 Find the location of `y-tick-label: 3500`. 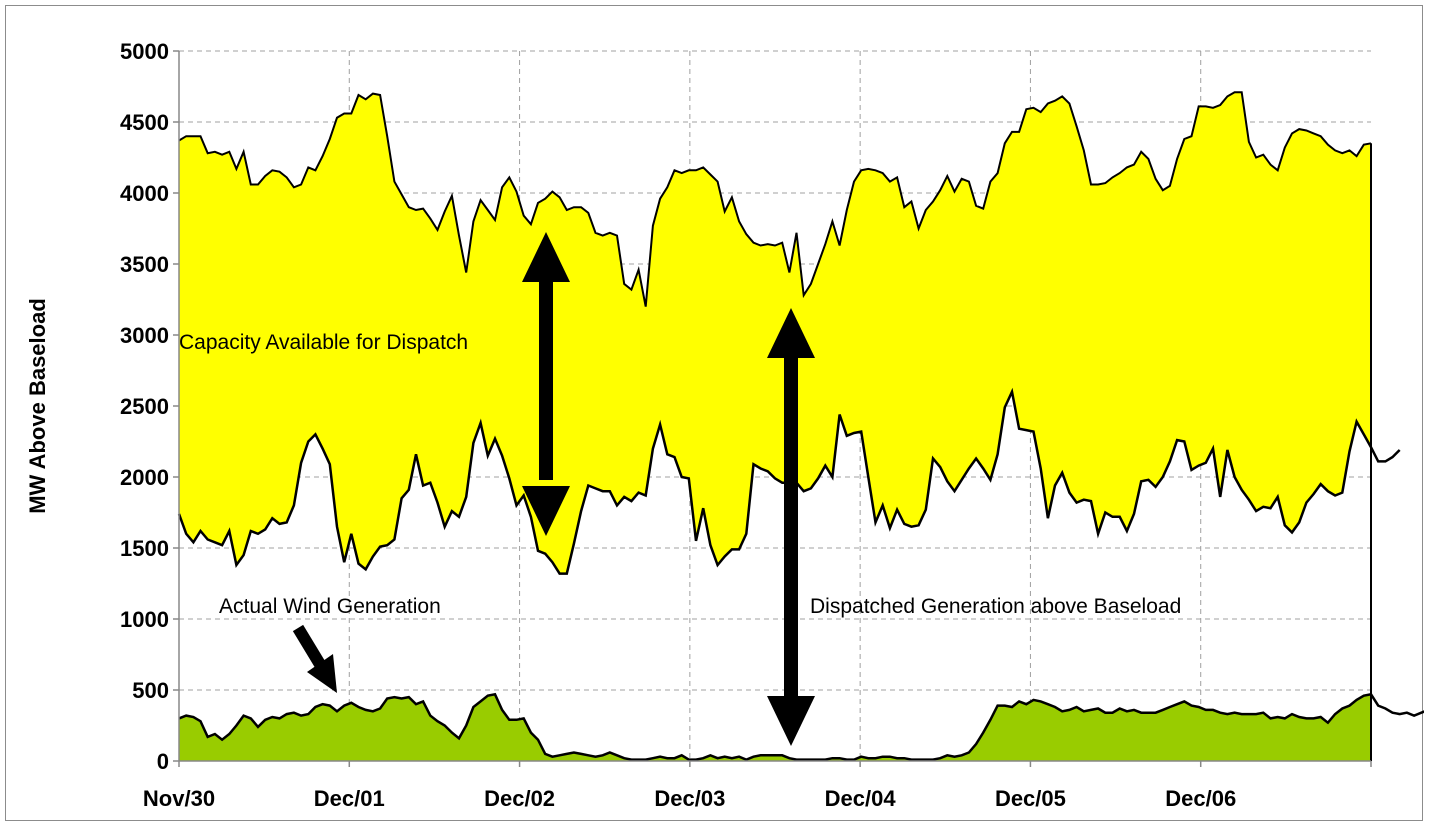

y-tick-label: 3500 is located at coordinates (144, 264).